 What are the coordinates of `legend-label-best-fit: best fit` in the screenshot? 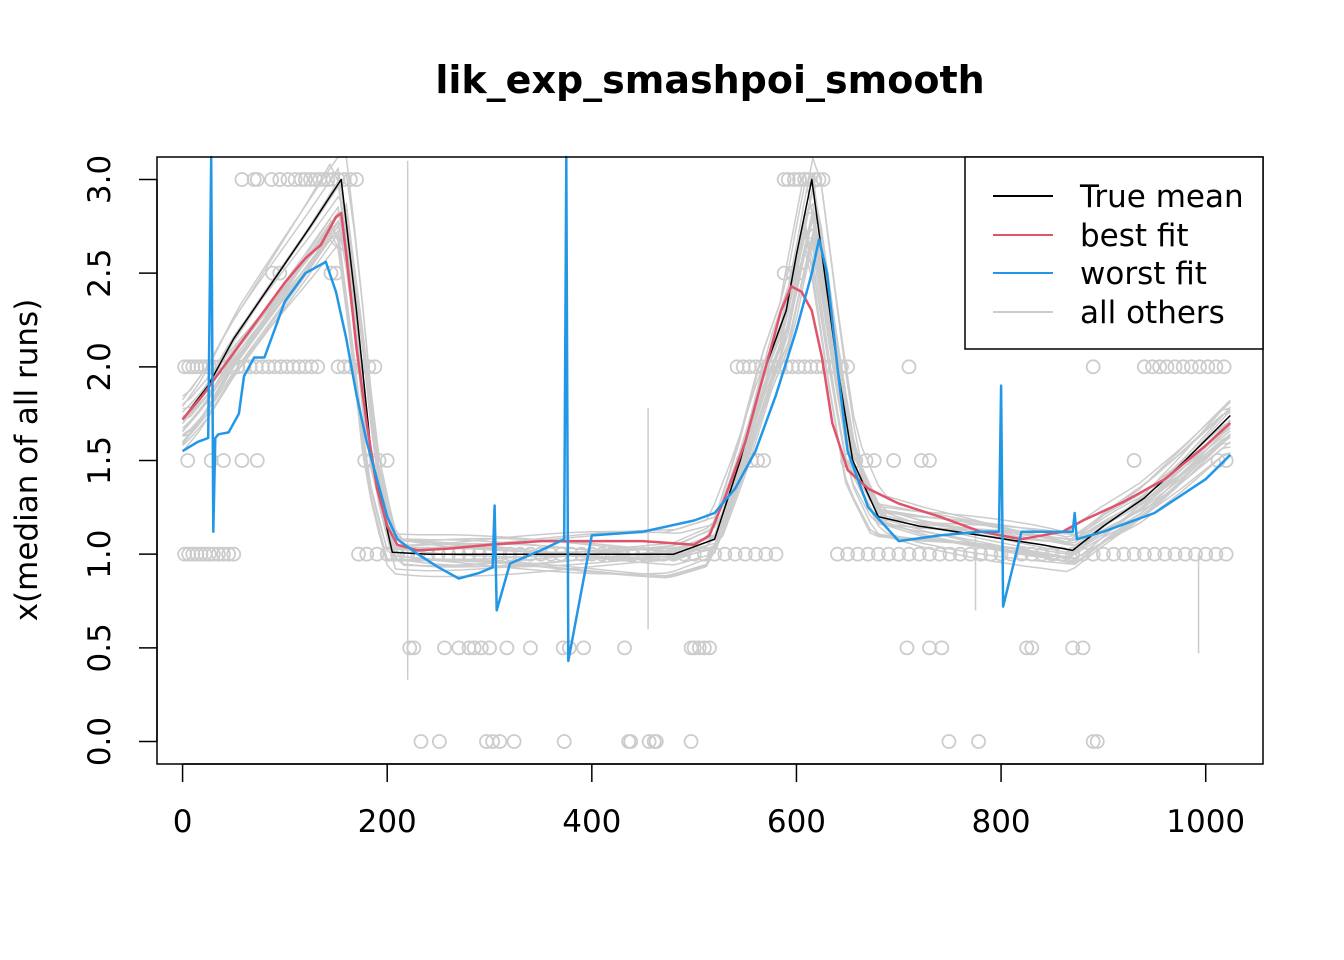 It's located at (1134, 236).